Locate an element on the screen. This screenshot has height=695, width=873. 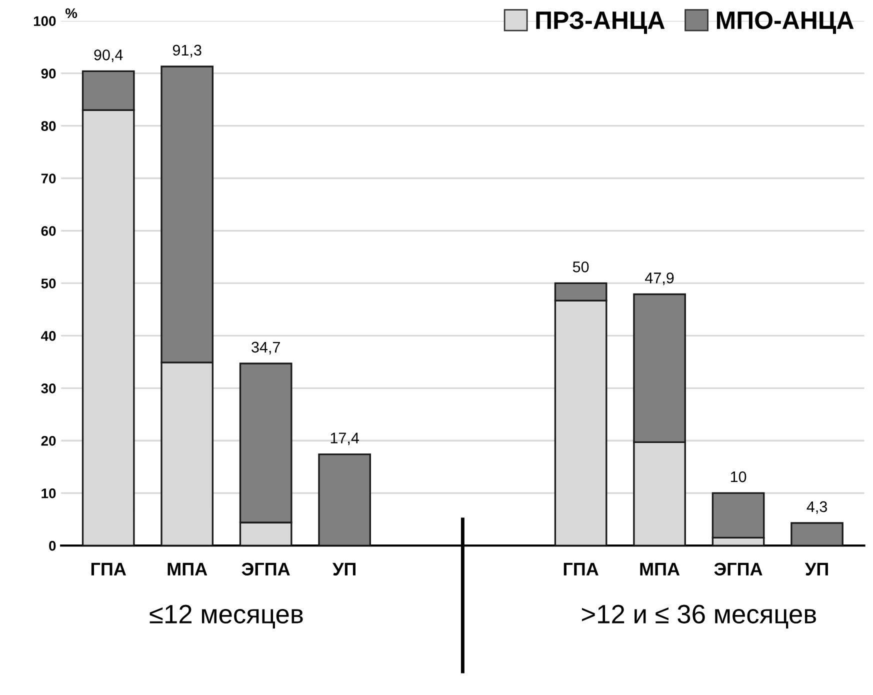
total-label: 4,3 is located at coordinates (816, 507).